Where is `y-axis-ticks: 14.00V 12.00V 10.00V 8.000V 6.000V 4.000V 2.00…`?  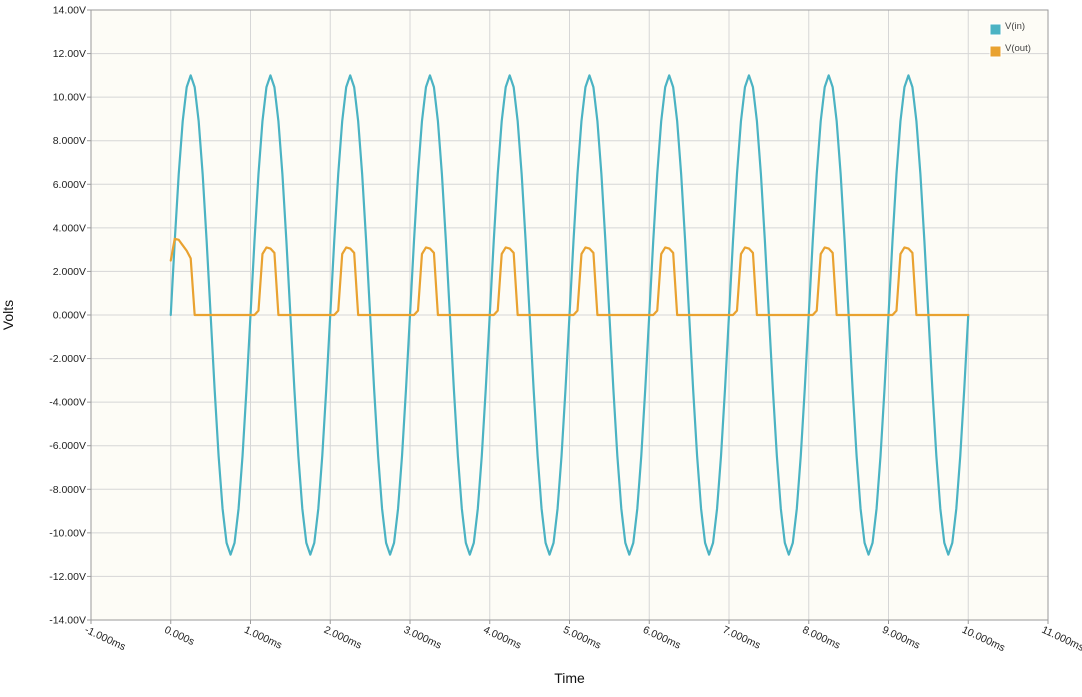 y-axis-ticks: 14.00V 12.00V 10.00V 8.000V 6.000V 4.000V 2.00… is located at coordinates (70, 316).